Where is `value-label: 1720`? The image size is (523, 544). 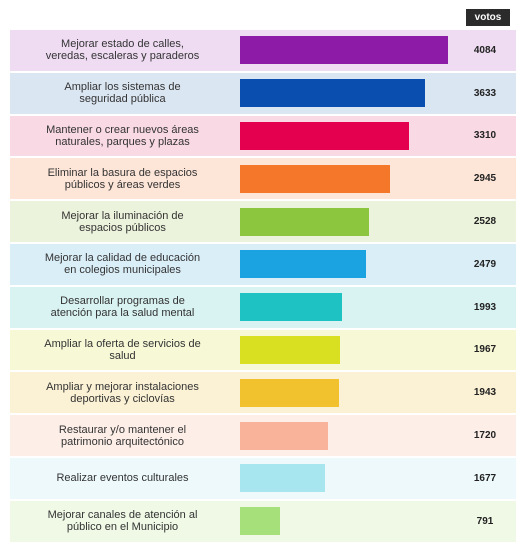
value-label: 1720 is located at coordinates (485, 436).